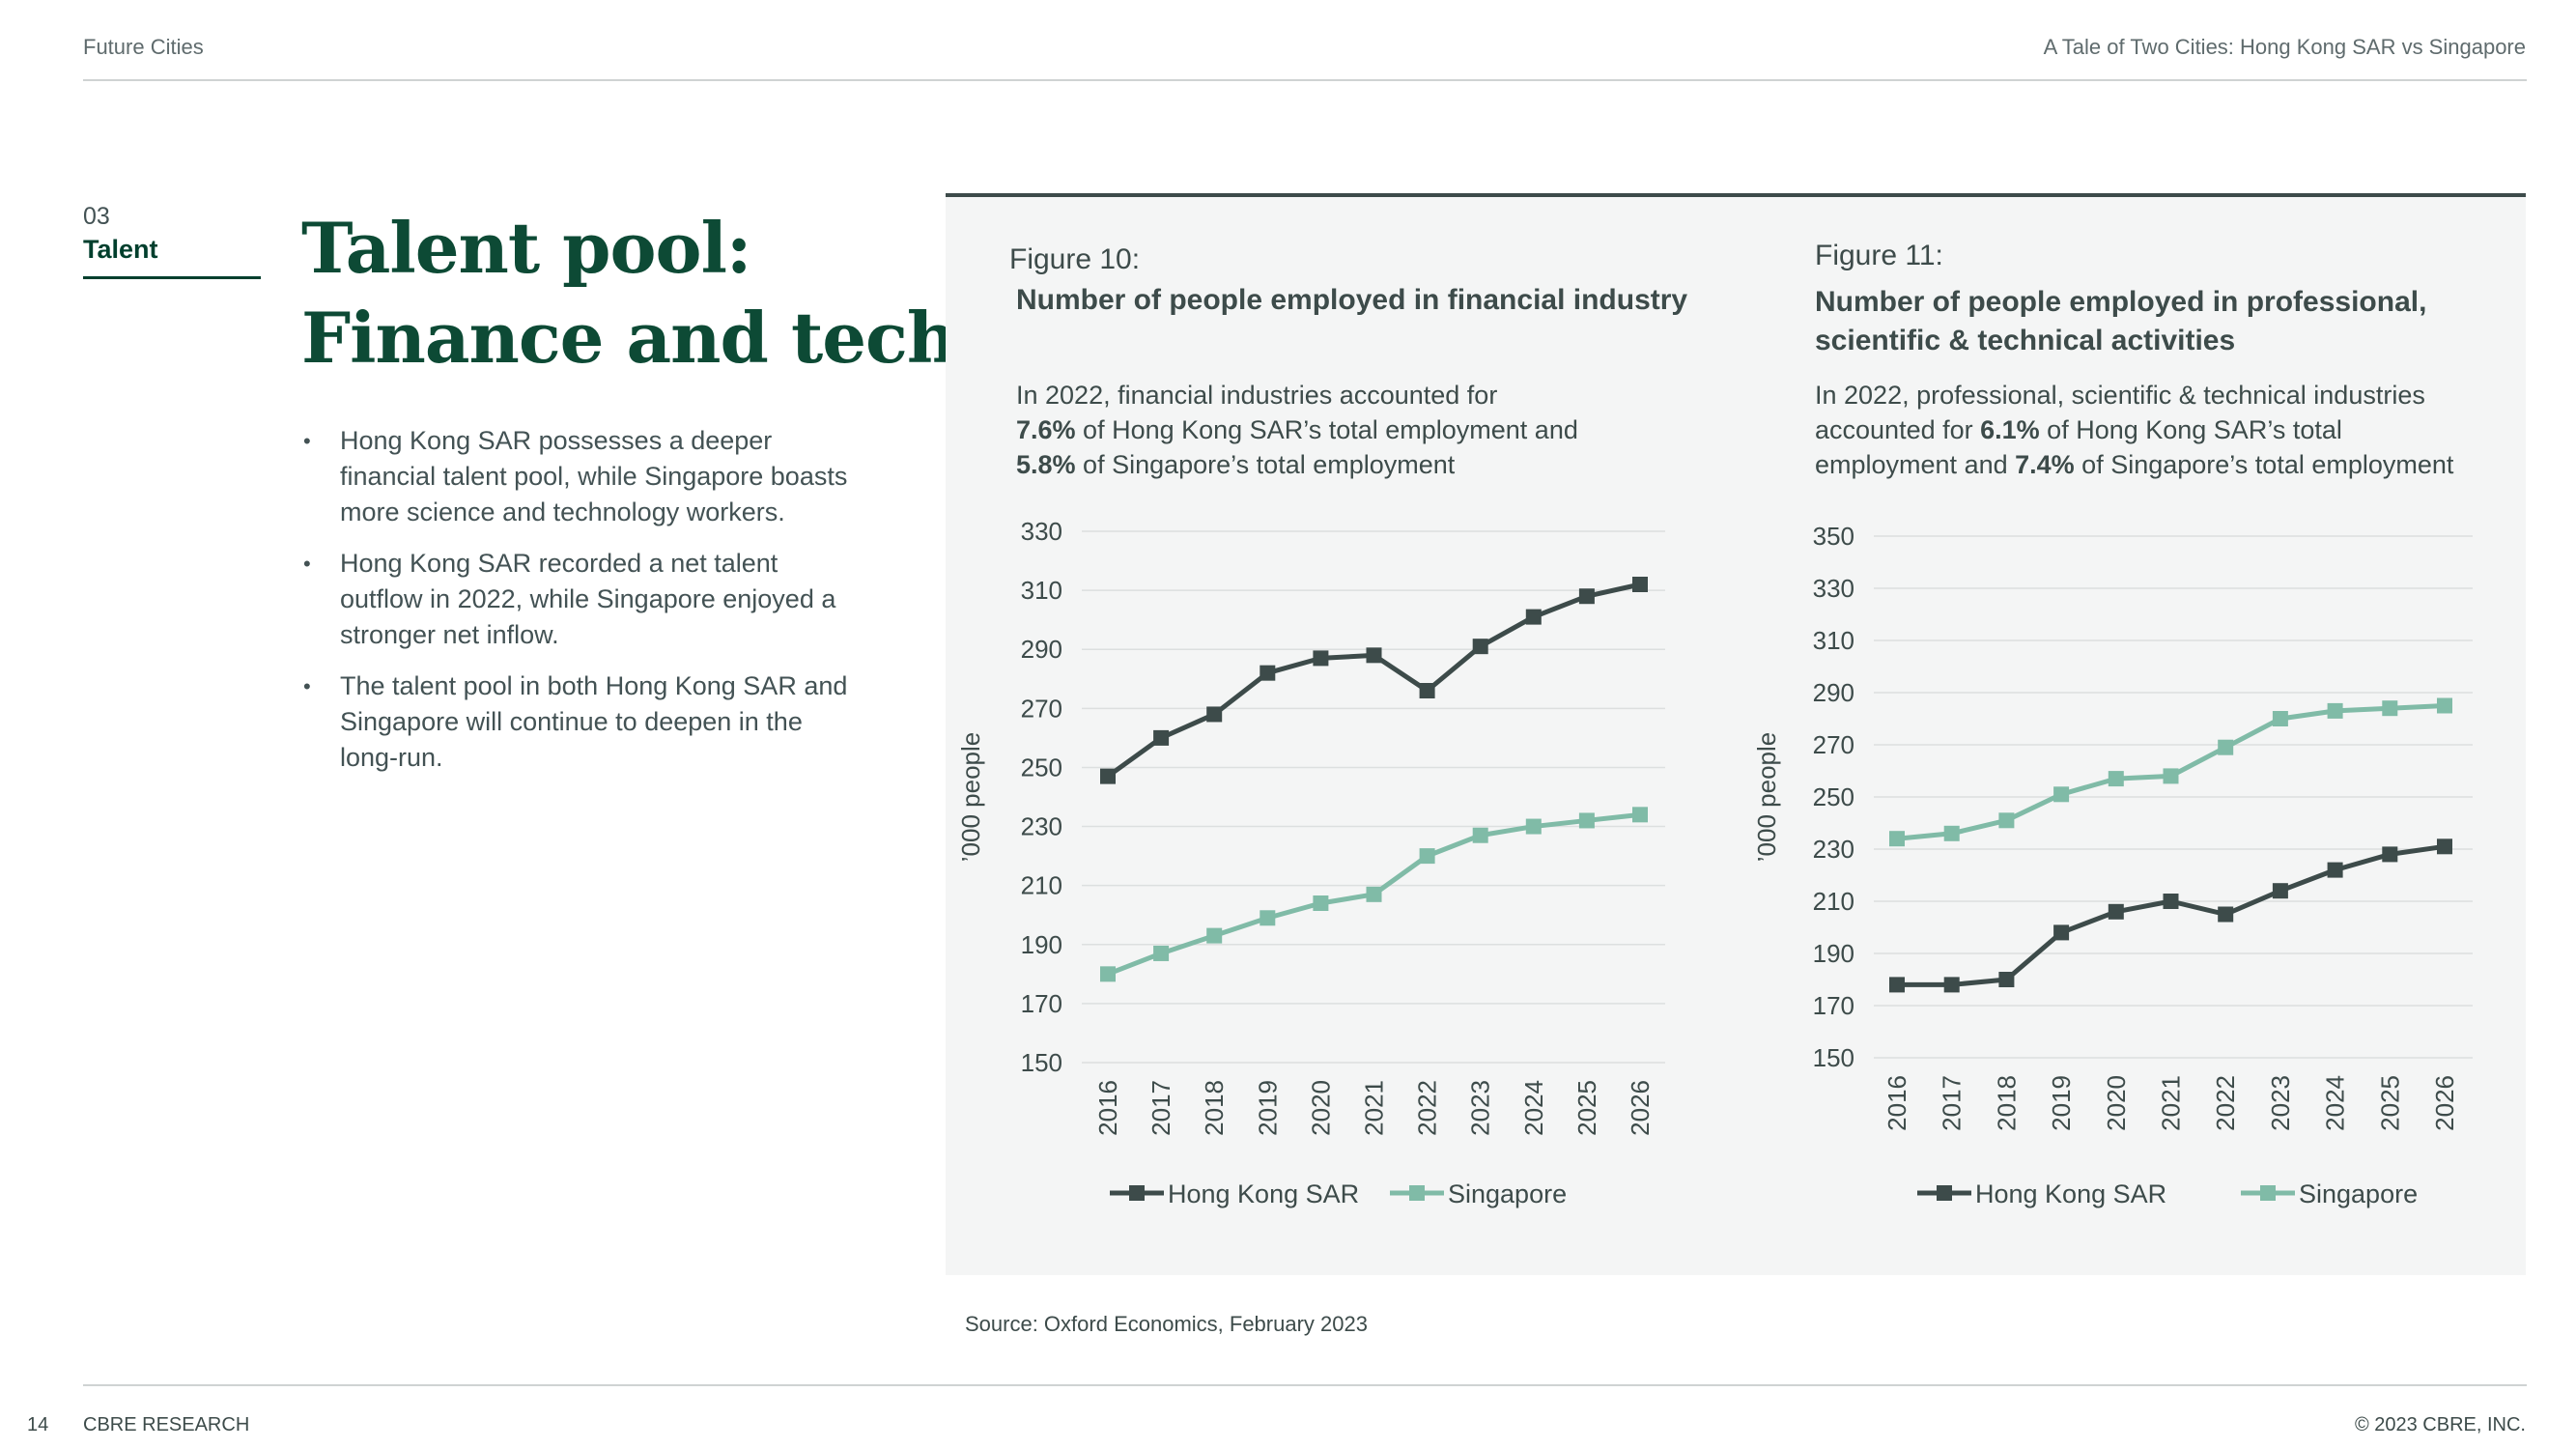 The image size is (2576, 1449). Describe the element at coordinates (1736, 195) in the screenshot. I see `figure-panel-top-rule` at that location.